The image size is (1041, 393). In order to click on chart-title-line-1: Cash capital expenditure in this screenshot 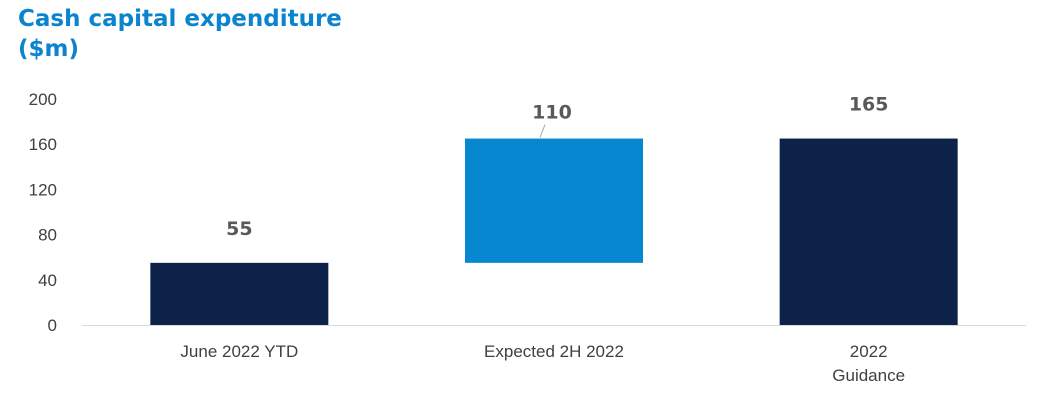, I will do `click(180, 19)`.